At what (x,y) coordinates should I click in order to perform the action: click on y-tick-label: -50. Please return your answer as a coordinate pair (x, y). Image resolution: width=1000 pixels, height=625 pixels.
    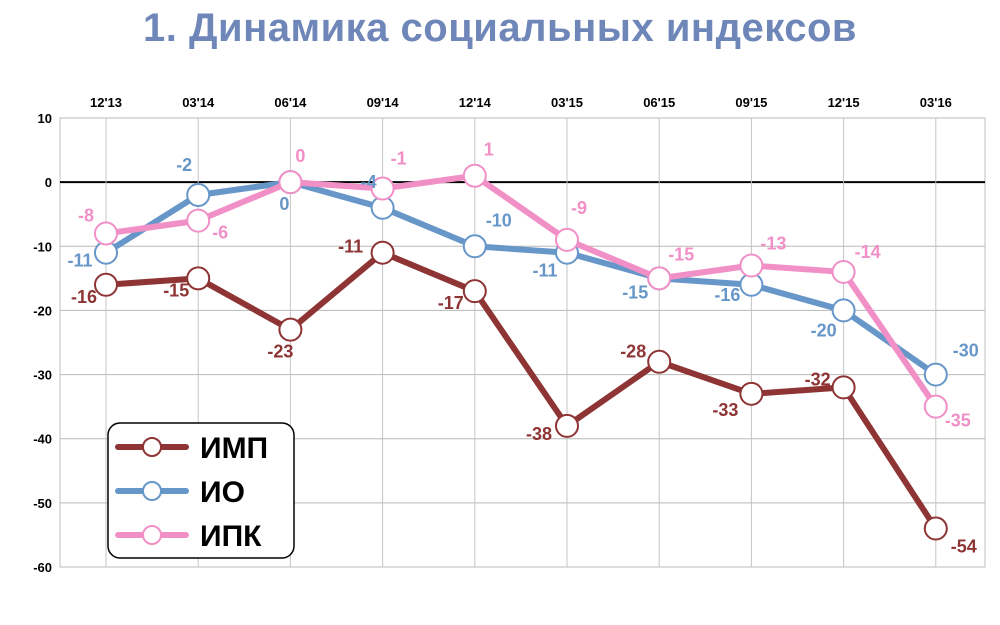
    Looking at the image, I should click on (42, 503).